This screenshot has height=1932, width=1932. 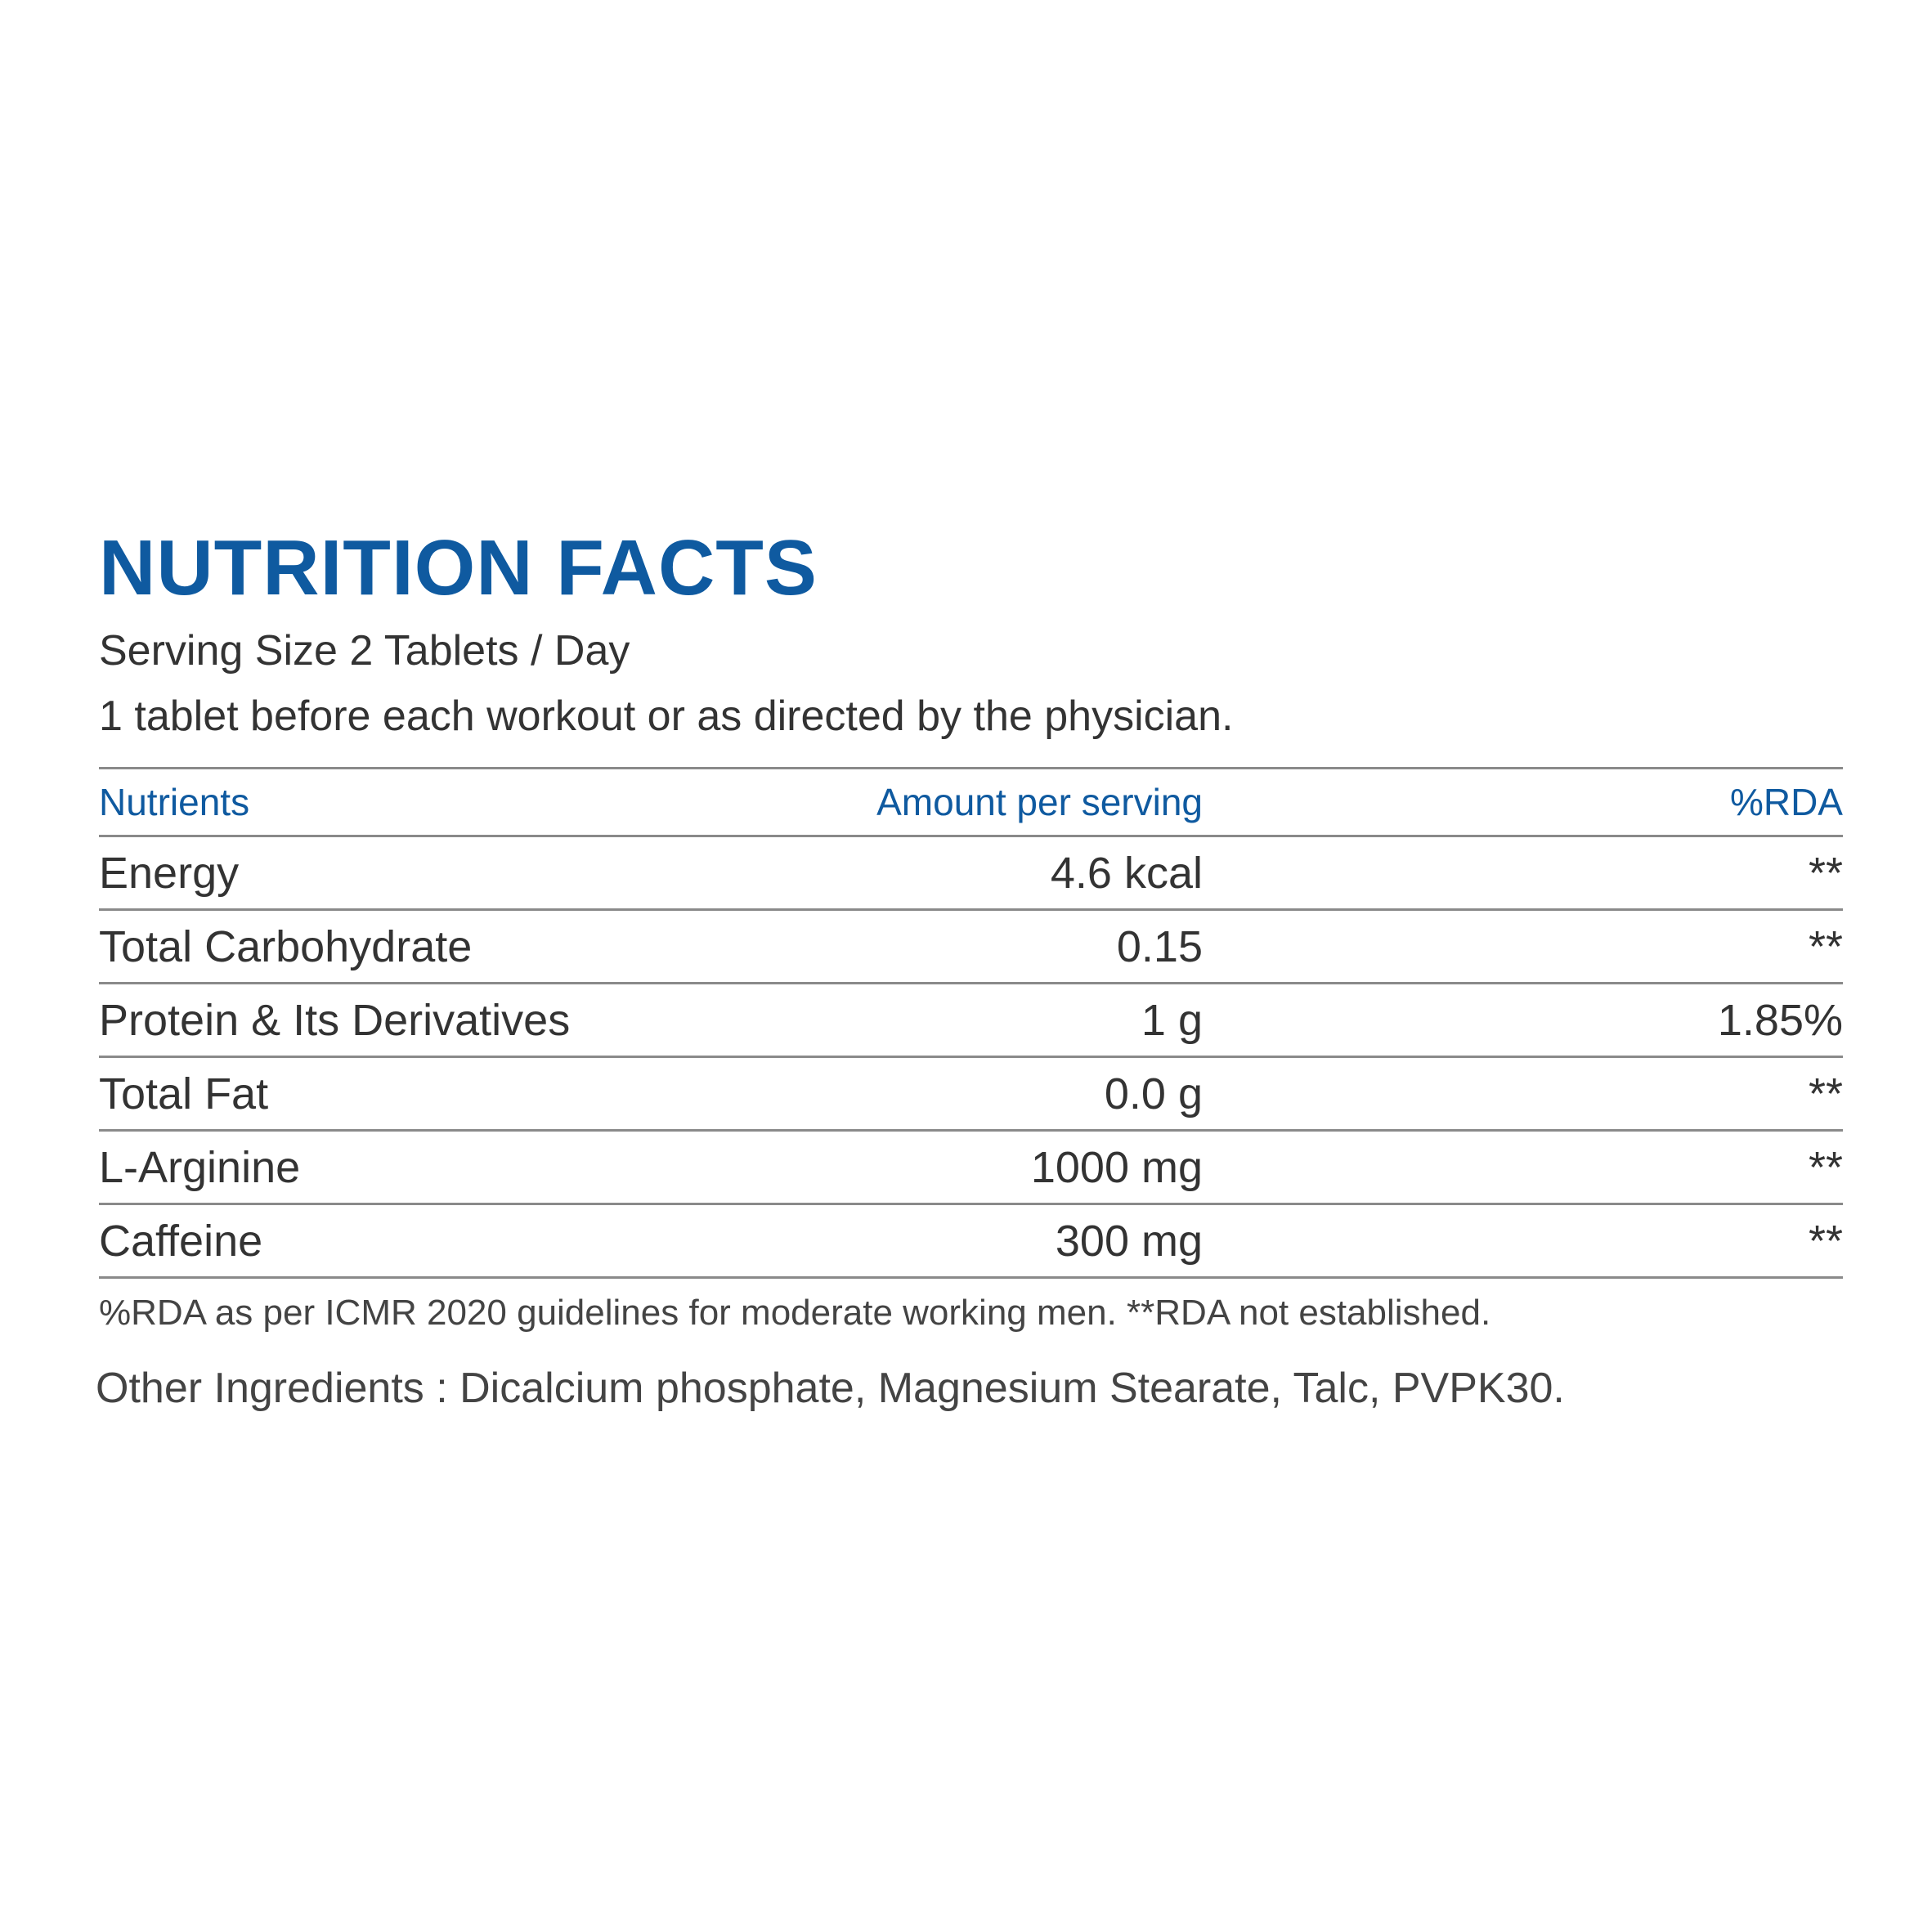 I want to click on nutrient-name: Caffeine, so click(x=467, y=1241).